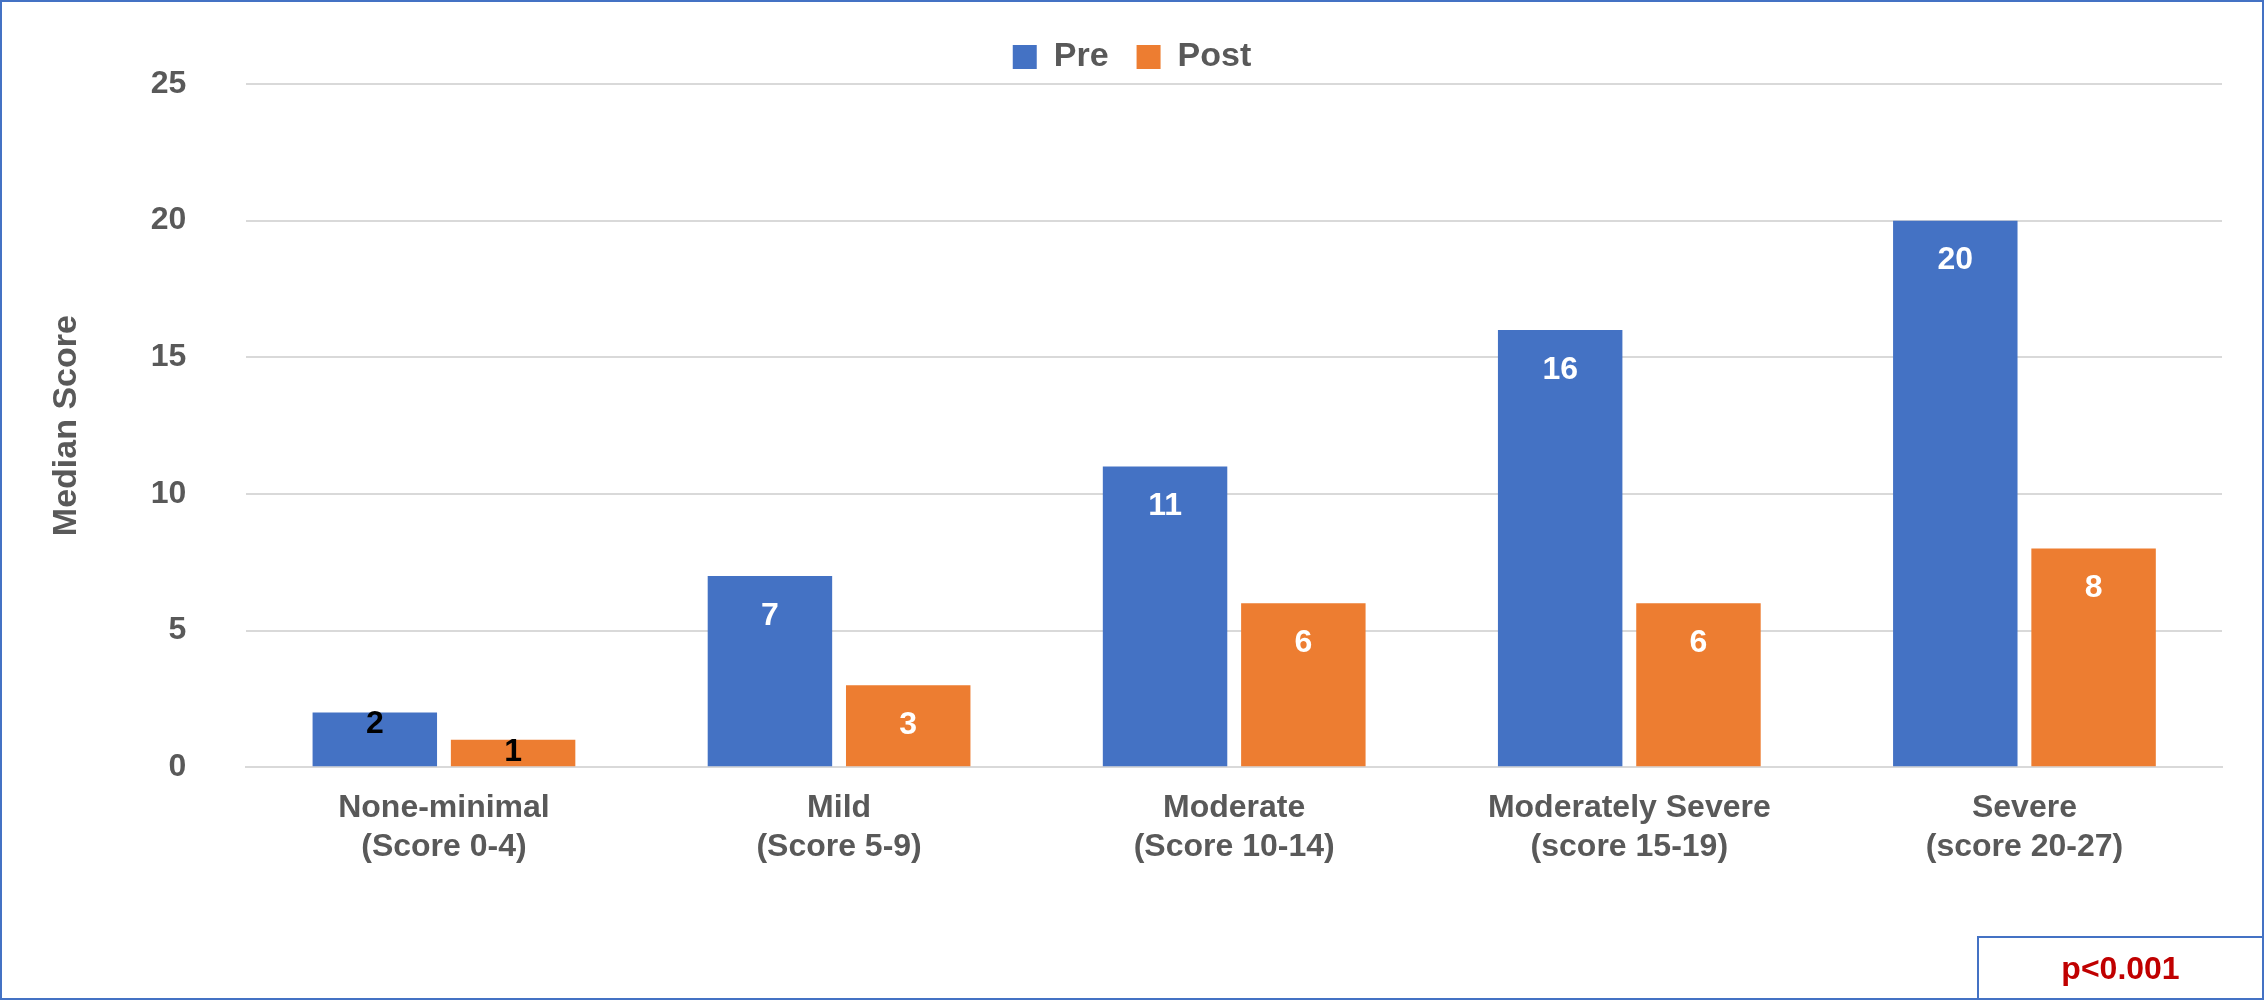 The width and height of the screenshot is (2264, 1000). Describe the element at coordinates (177, 628) in the screenshot. I see `y-tick-label: 5` at that location.